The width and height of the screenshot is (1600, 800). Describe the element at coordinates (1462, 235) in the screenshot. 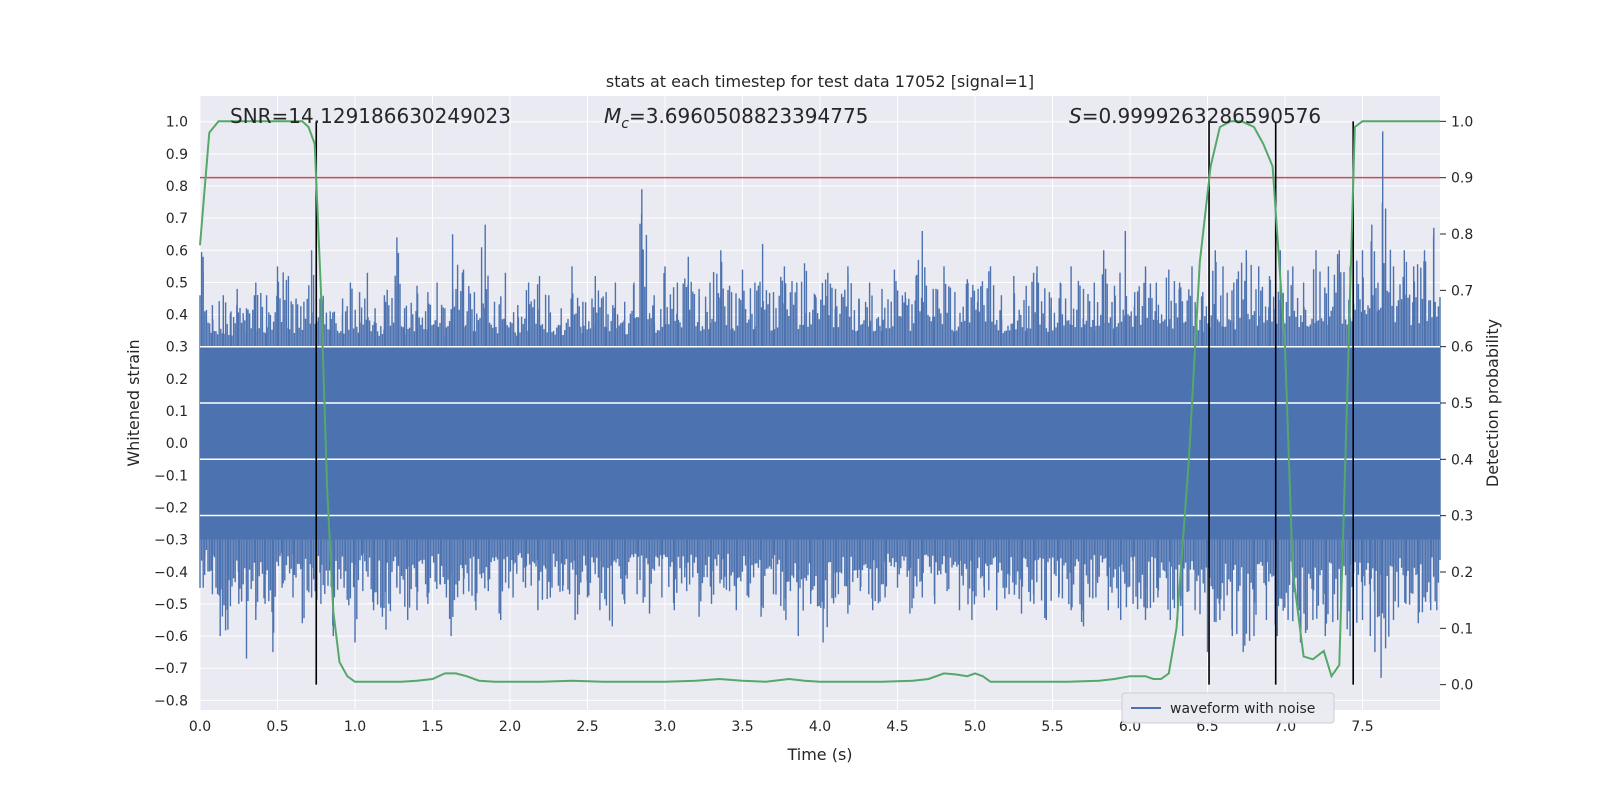

I see `y2-tick-label: 0.8` at that location.